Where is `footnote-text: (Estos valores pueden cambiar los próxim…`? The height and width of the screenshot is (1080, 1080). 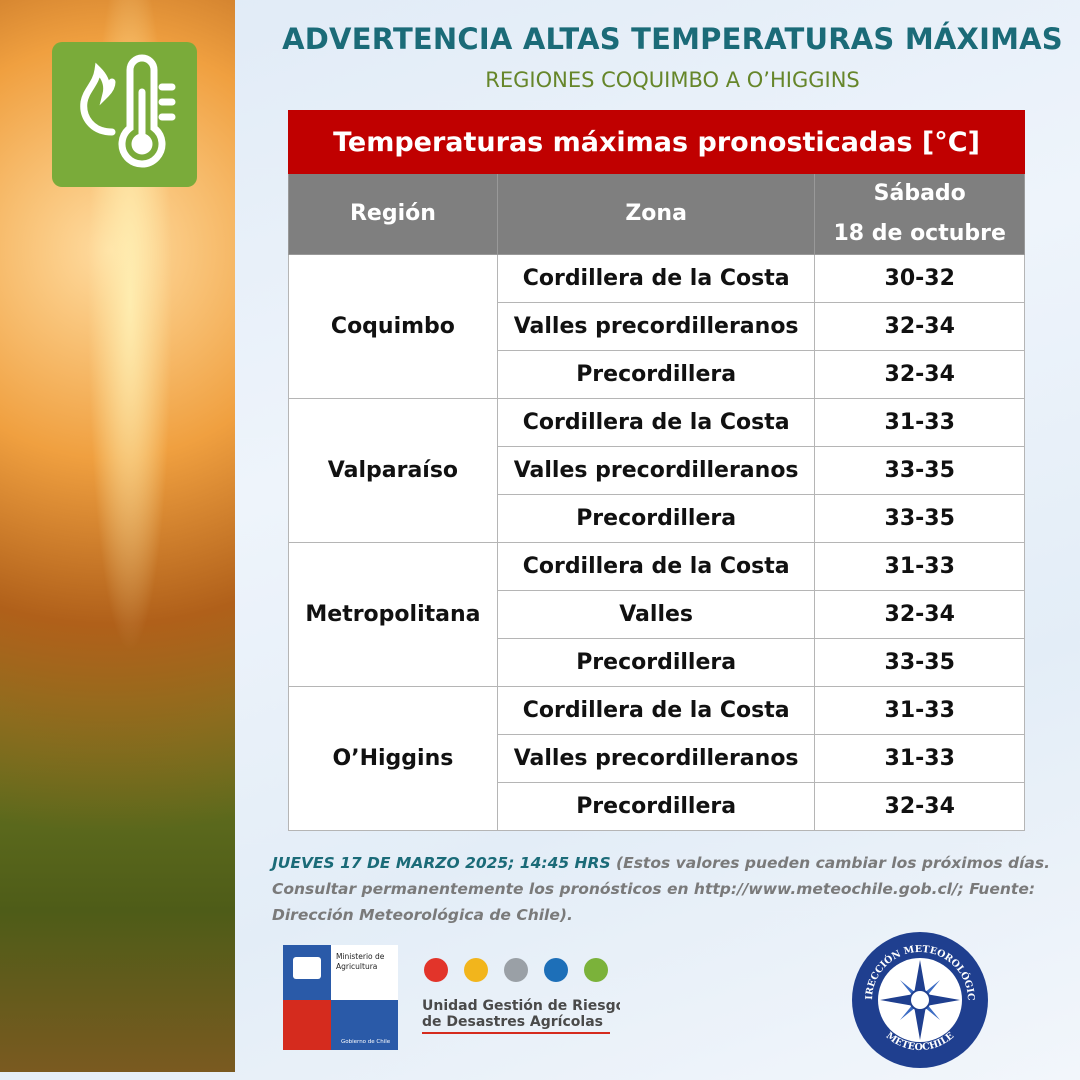
footnote-text: (Estos valores pueden cambiar los próxim… is located at coordinates (661, 889).